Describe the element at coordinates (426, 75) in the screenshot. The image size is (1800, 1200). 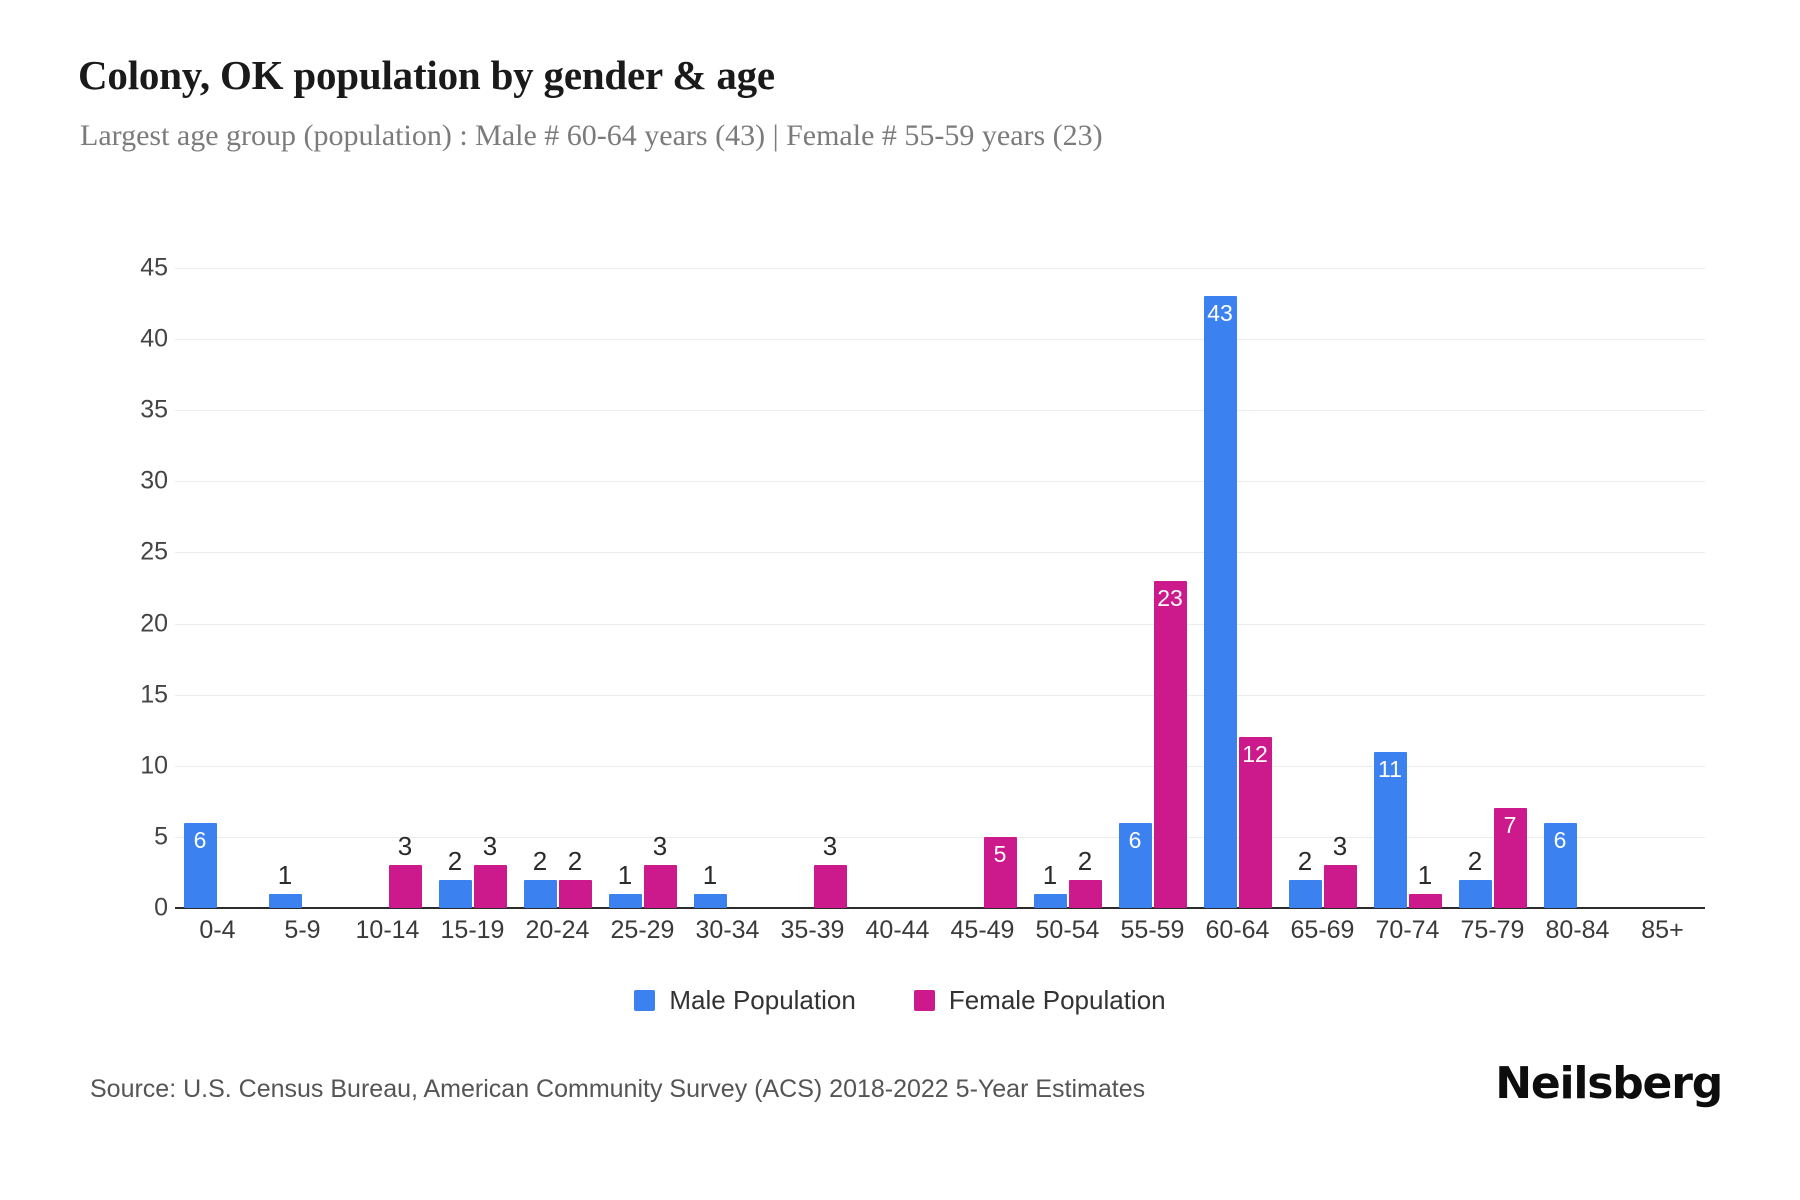
I see `page-title: Colony, OK population by gender & age` at that location.